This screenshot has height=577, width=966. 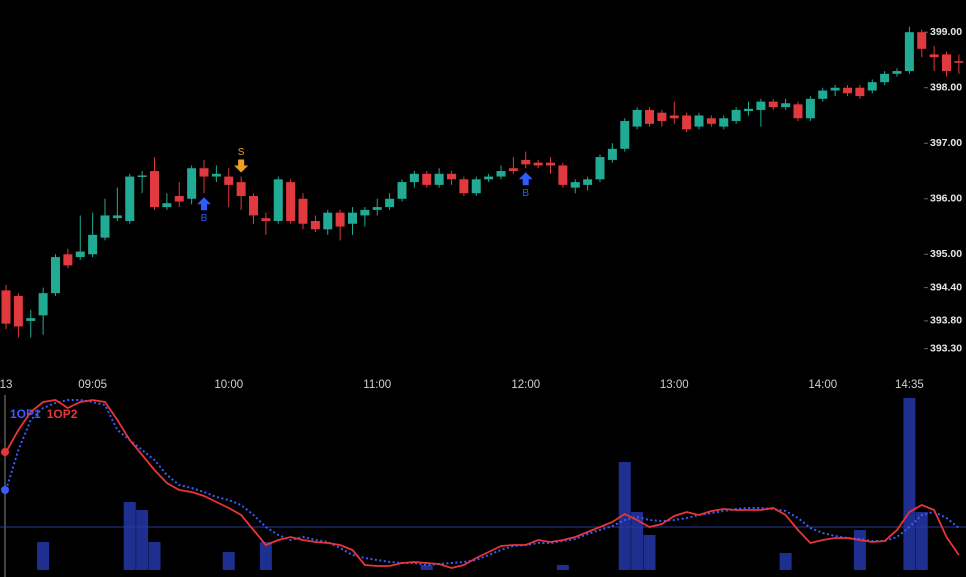 I want to click on x-tick-label: 11:00, so click(x=377, y=385).